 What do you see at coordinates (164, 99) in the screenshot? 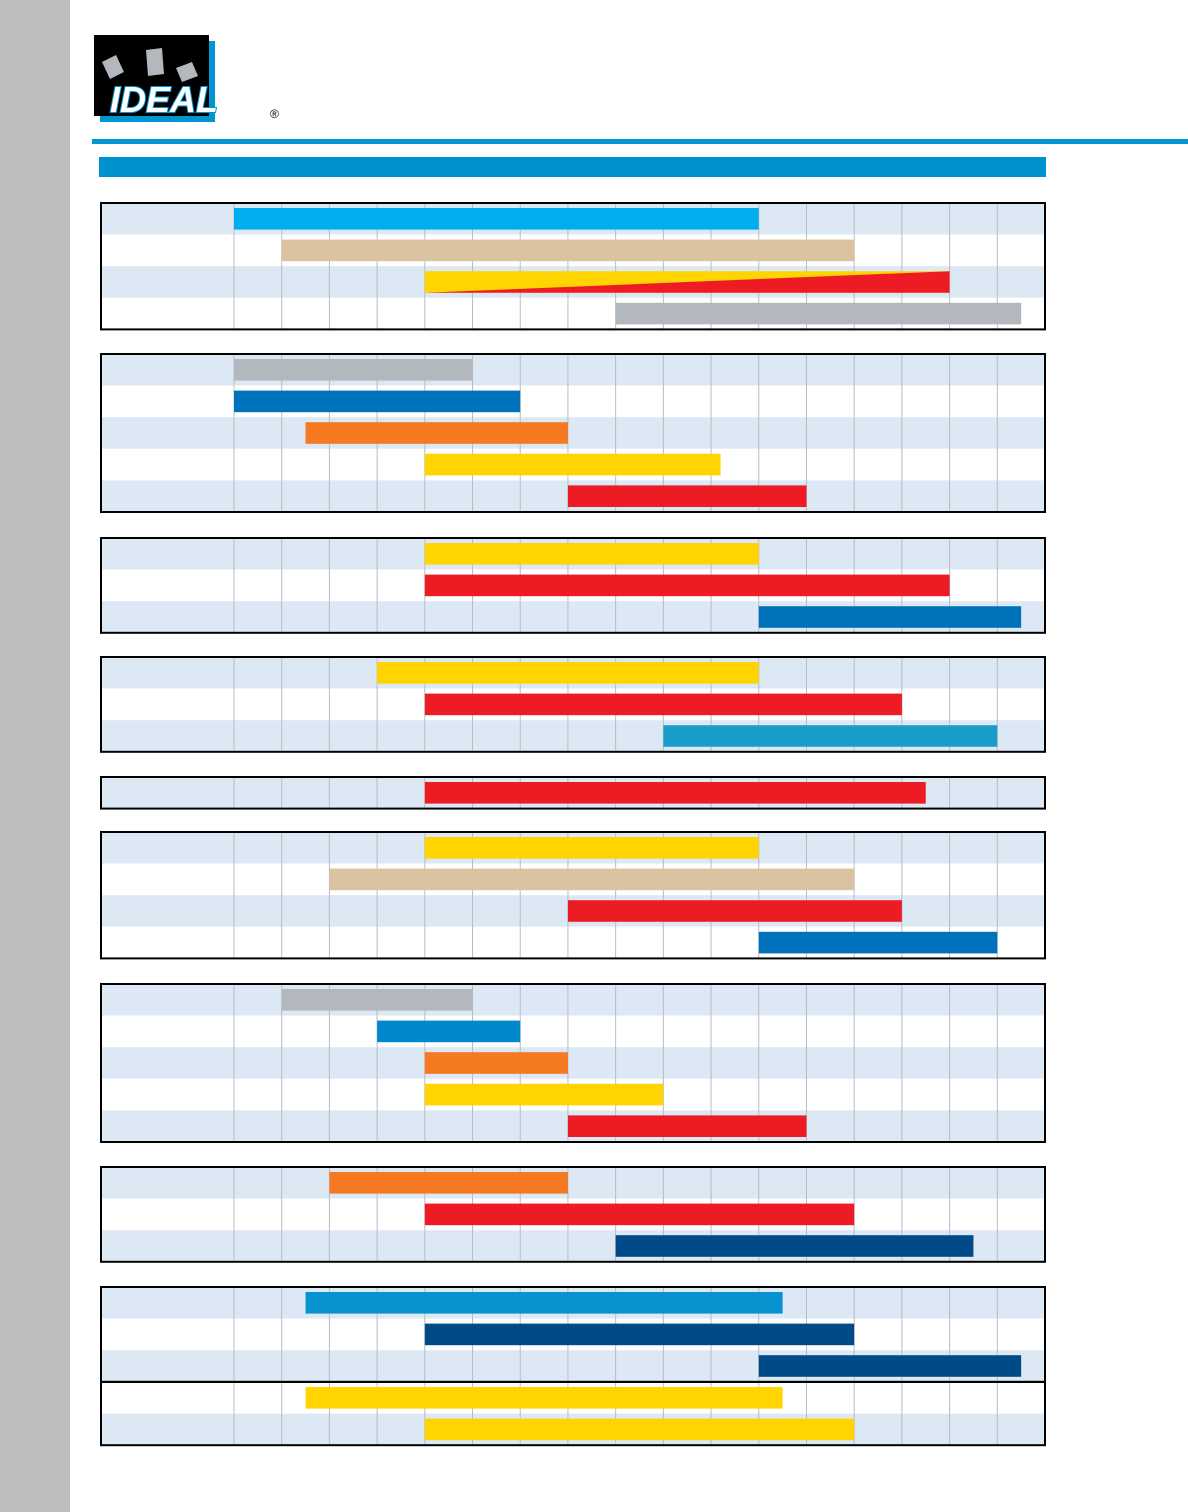
I see `logo-text: IDEAL` at bounding box center [164, 99].